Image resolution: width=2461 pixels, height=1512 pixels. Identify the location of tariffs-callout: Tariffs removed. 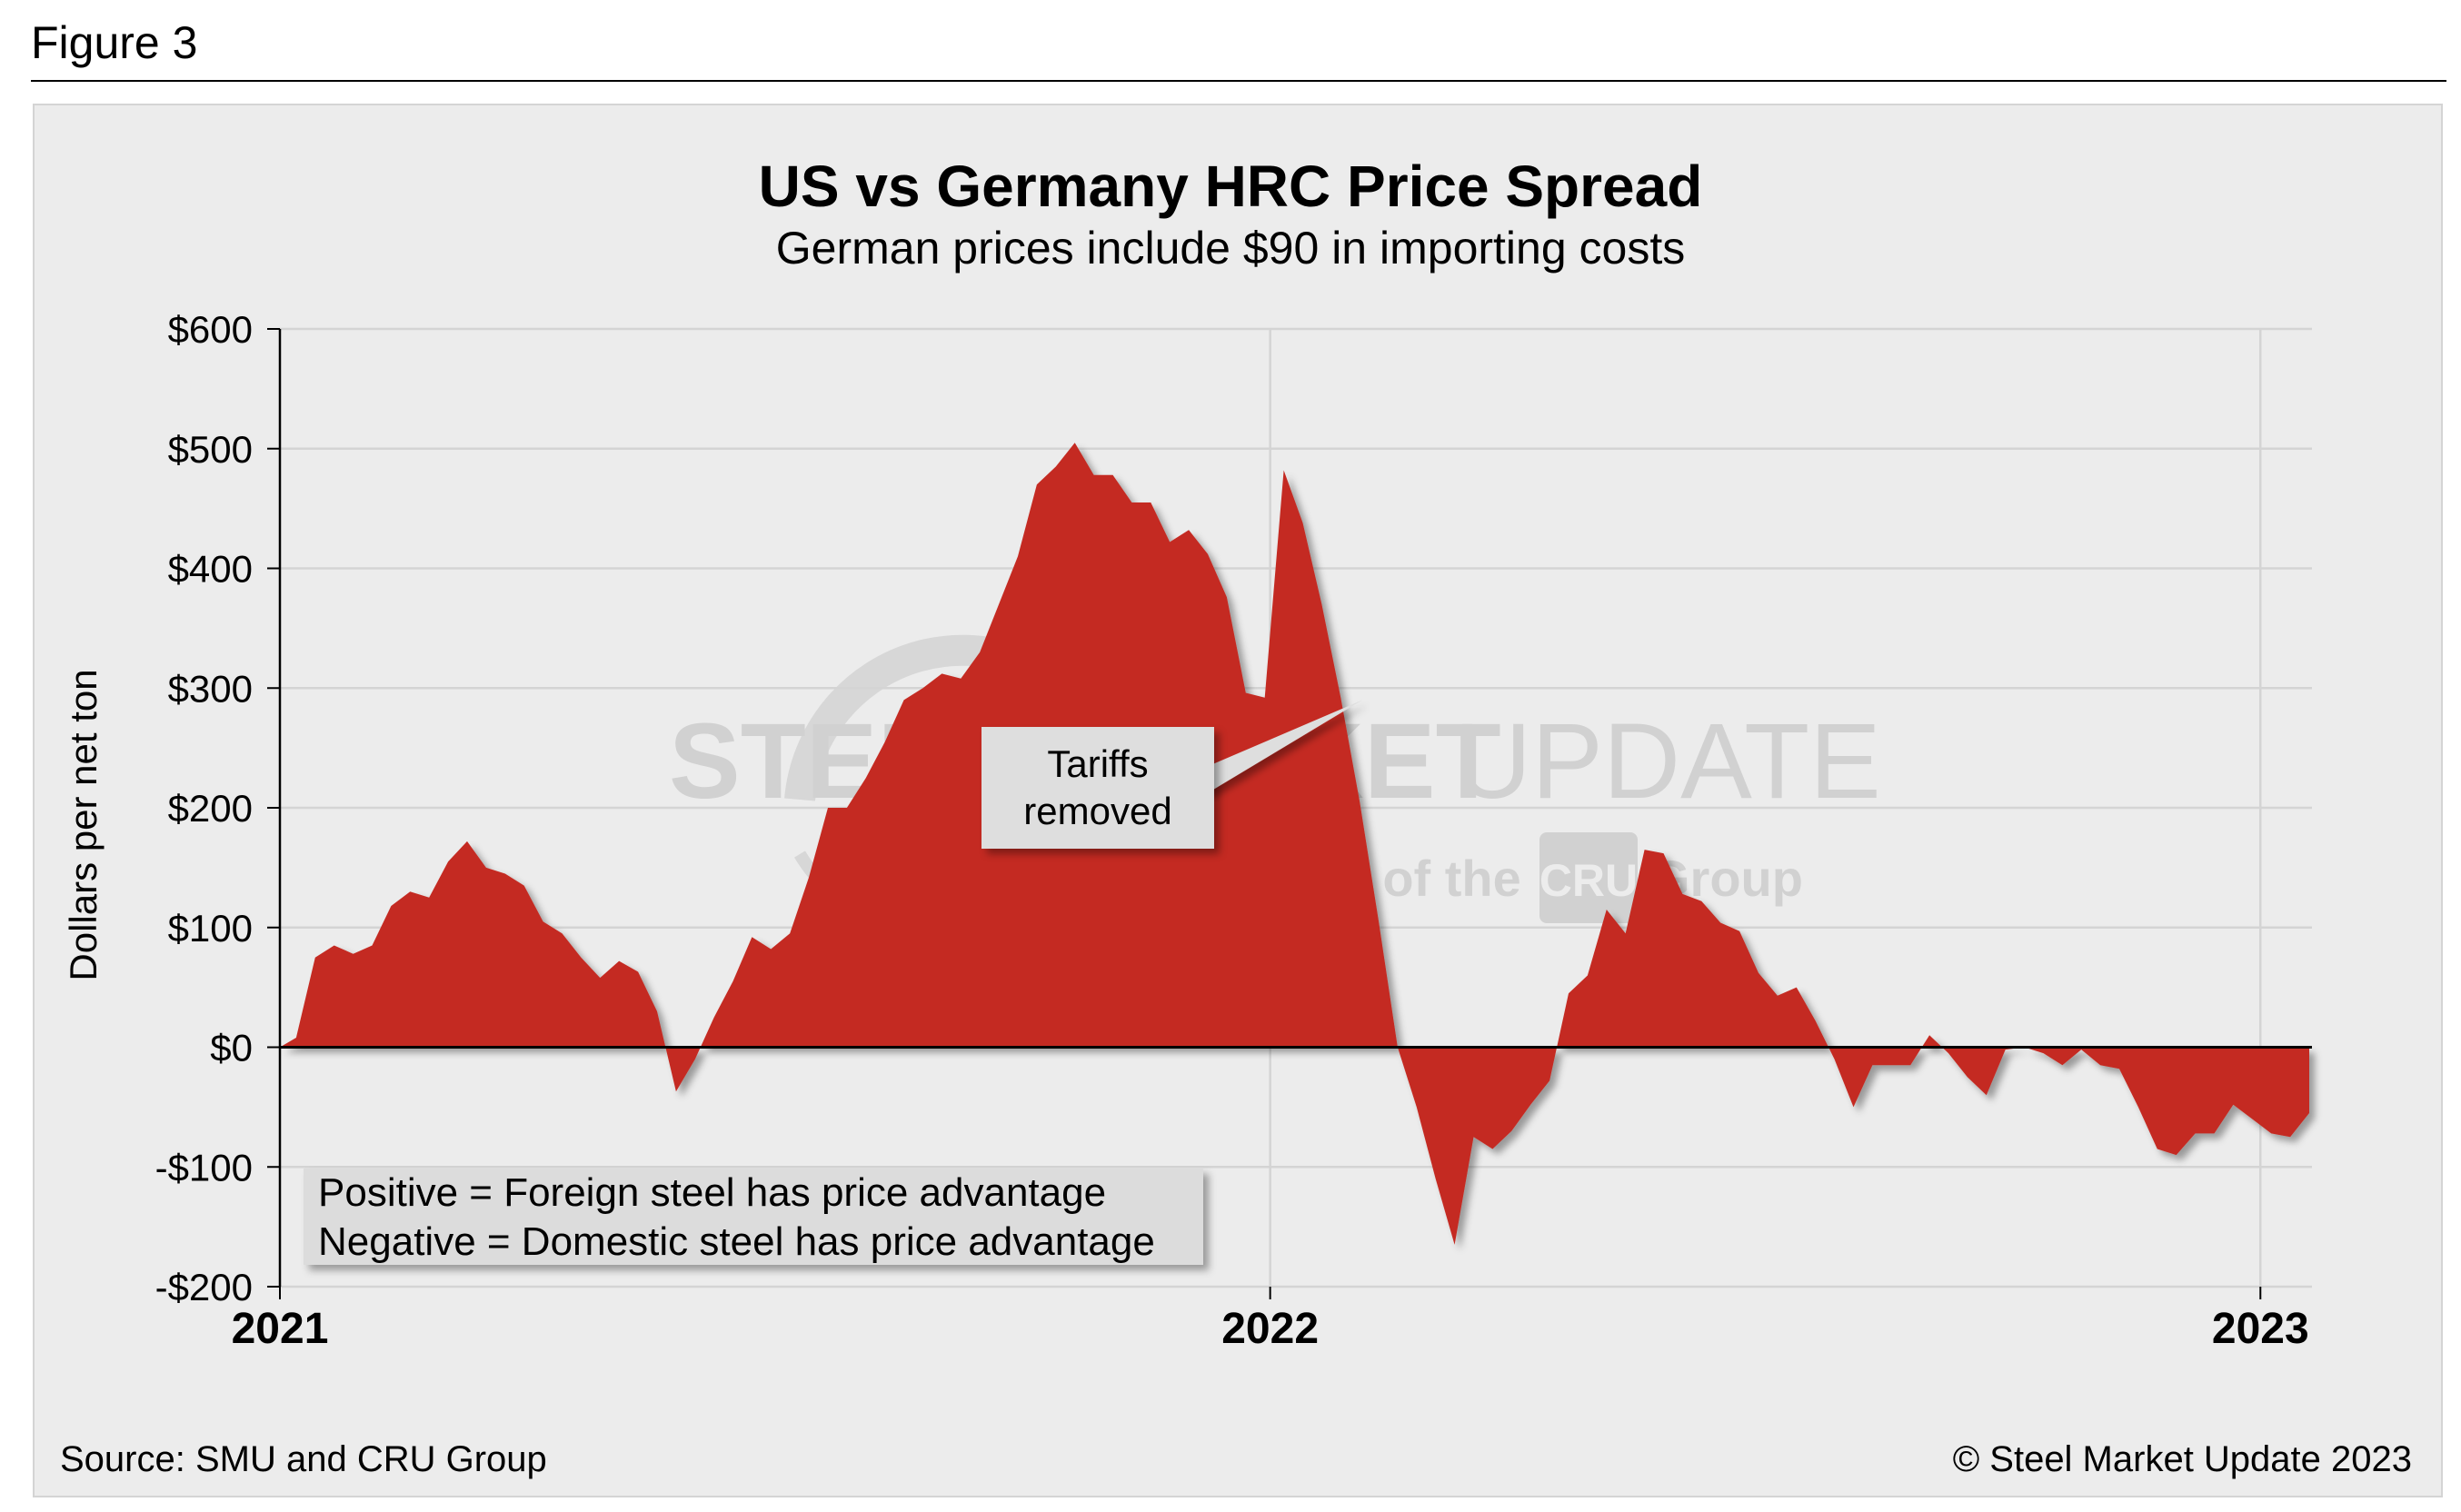
(1097, 788).